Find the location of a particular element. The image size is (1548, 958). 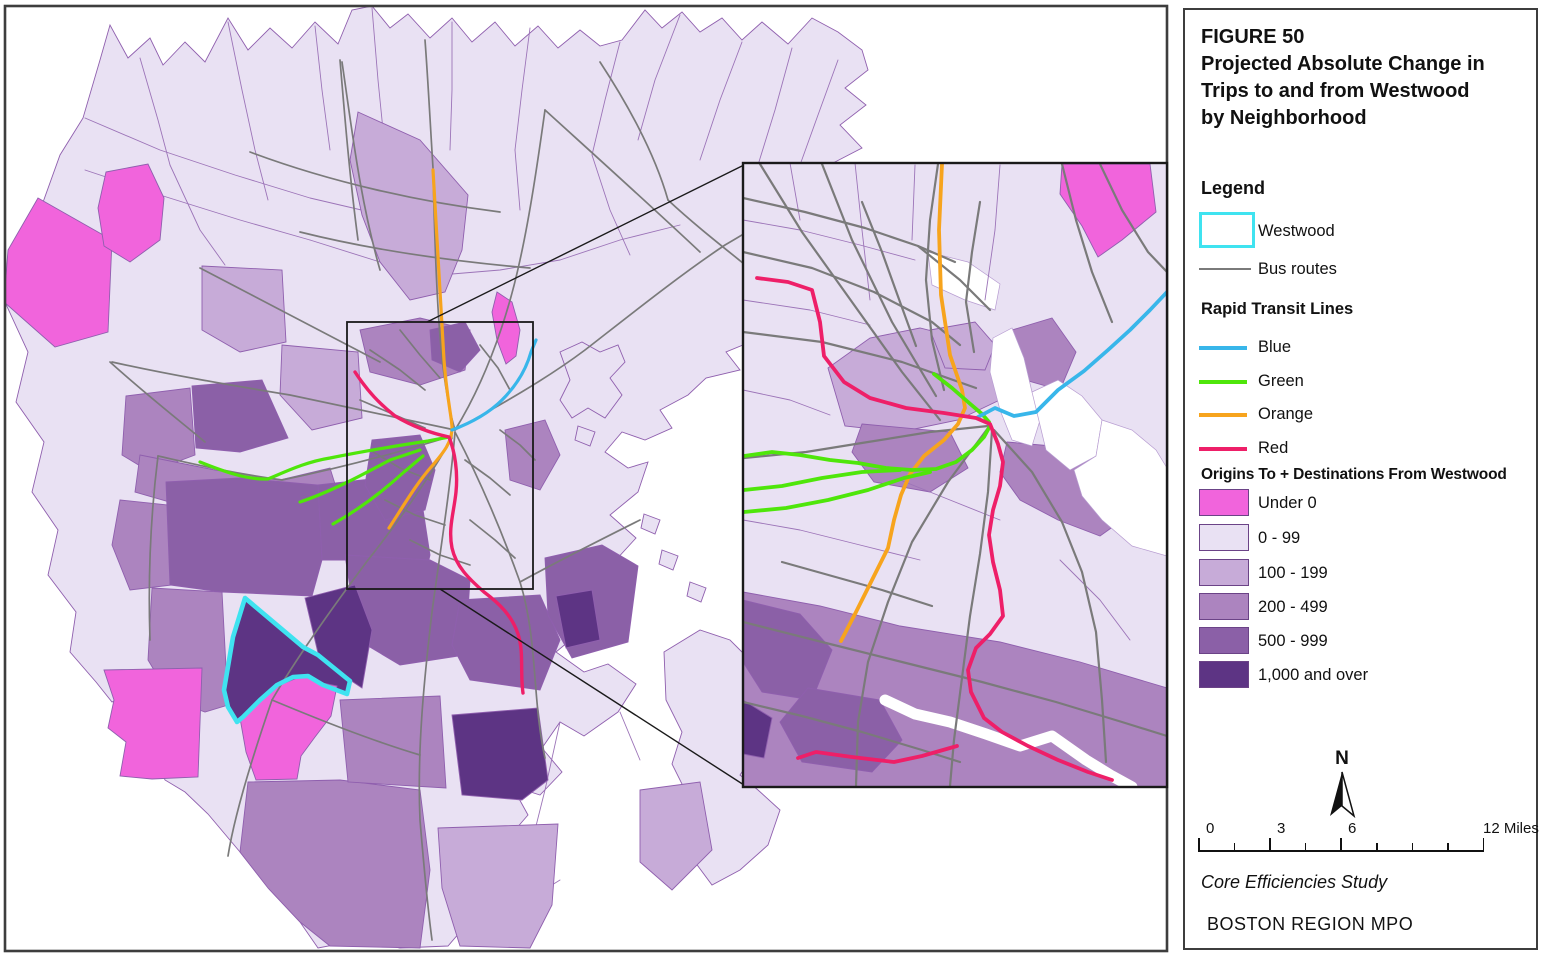

study-name: Core Efficiencies Study is located at coordinates (1294, 882).